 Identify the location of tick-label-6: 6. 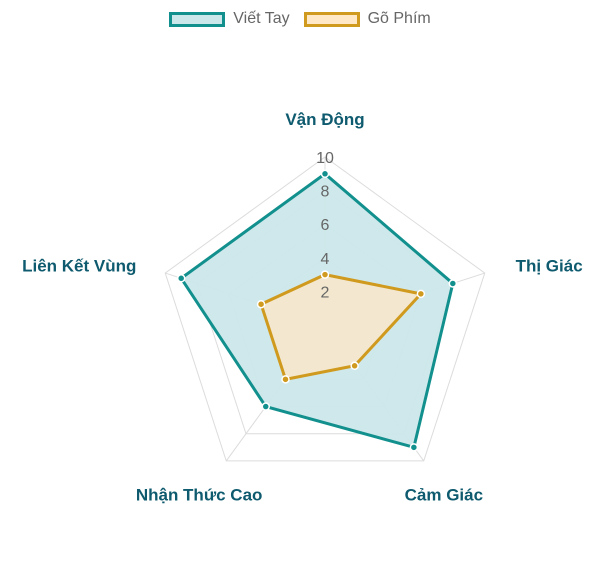
(325, 225).